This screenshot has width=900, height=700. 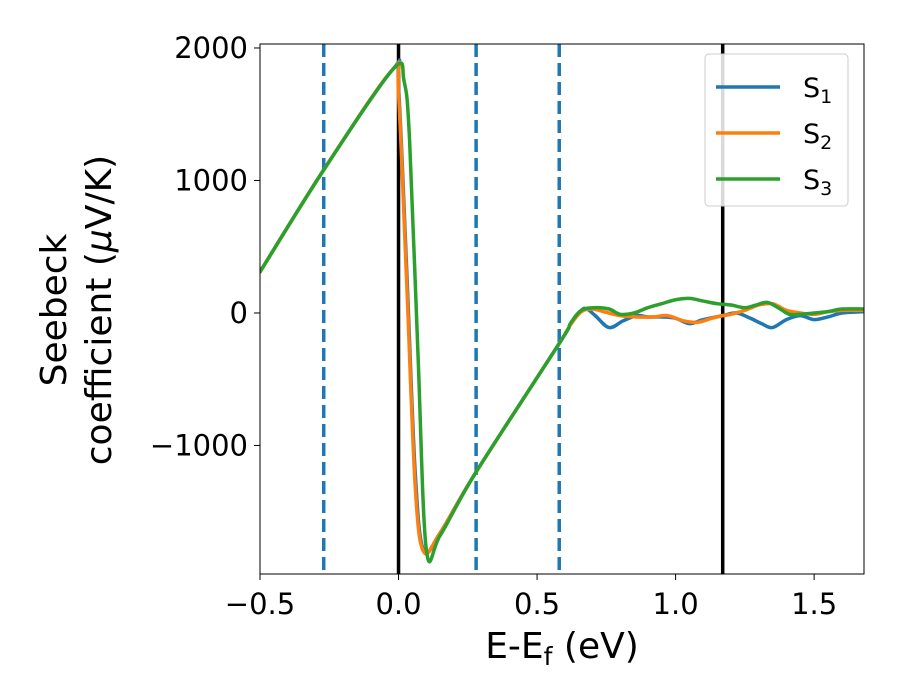 I want to click on x-axis-title: E-Ef (eV), so click(x=562, y=648).